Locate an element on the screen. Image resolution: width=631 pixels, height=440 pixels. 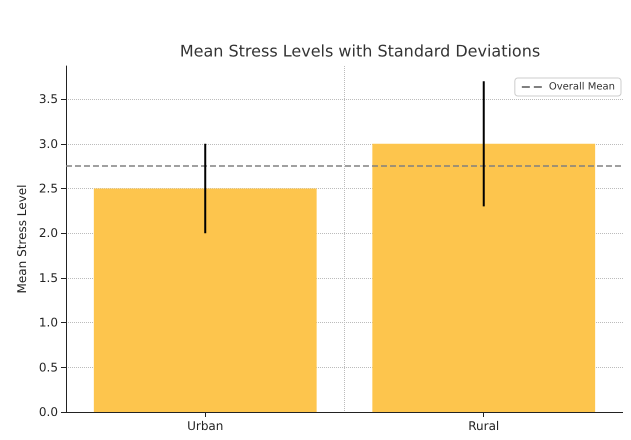
y-tick-label: 1.0 is located at coordinates (48, 323).